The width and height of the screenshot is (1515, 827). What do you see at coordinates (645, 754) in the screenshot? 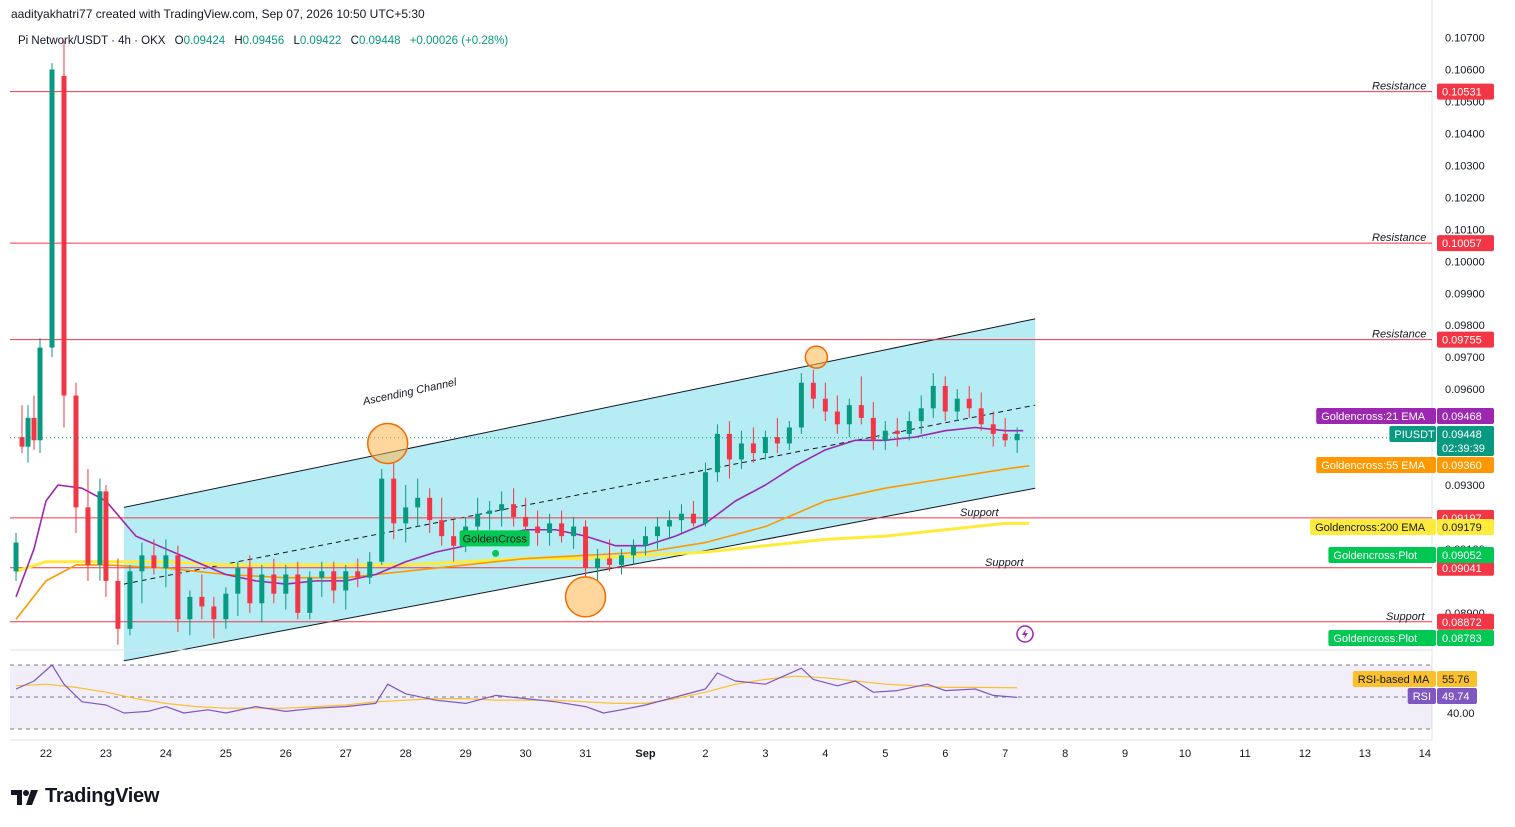
I see `date-tick: Sep` at bounding box center [645, 754].